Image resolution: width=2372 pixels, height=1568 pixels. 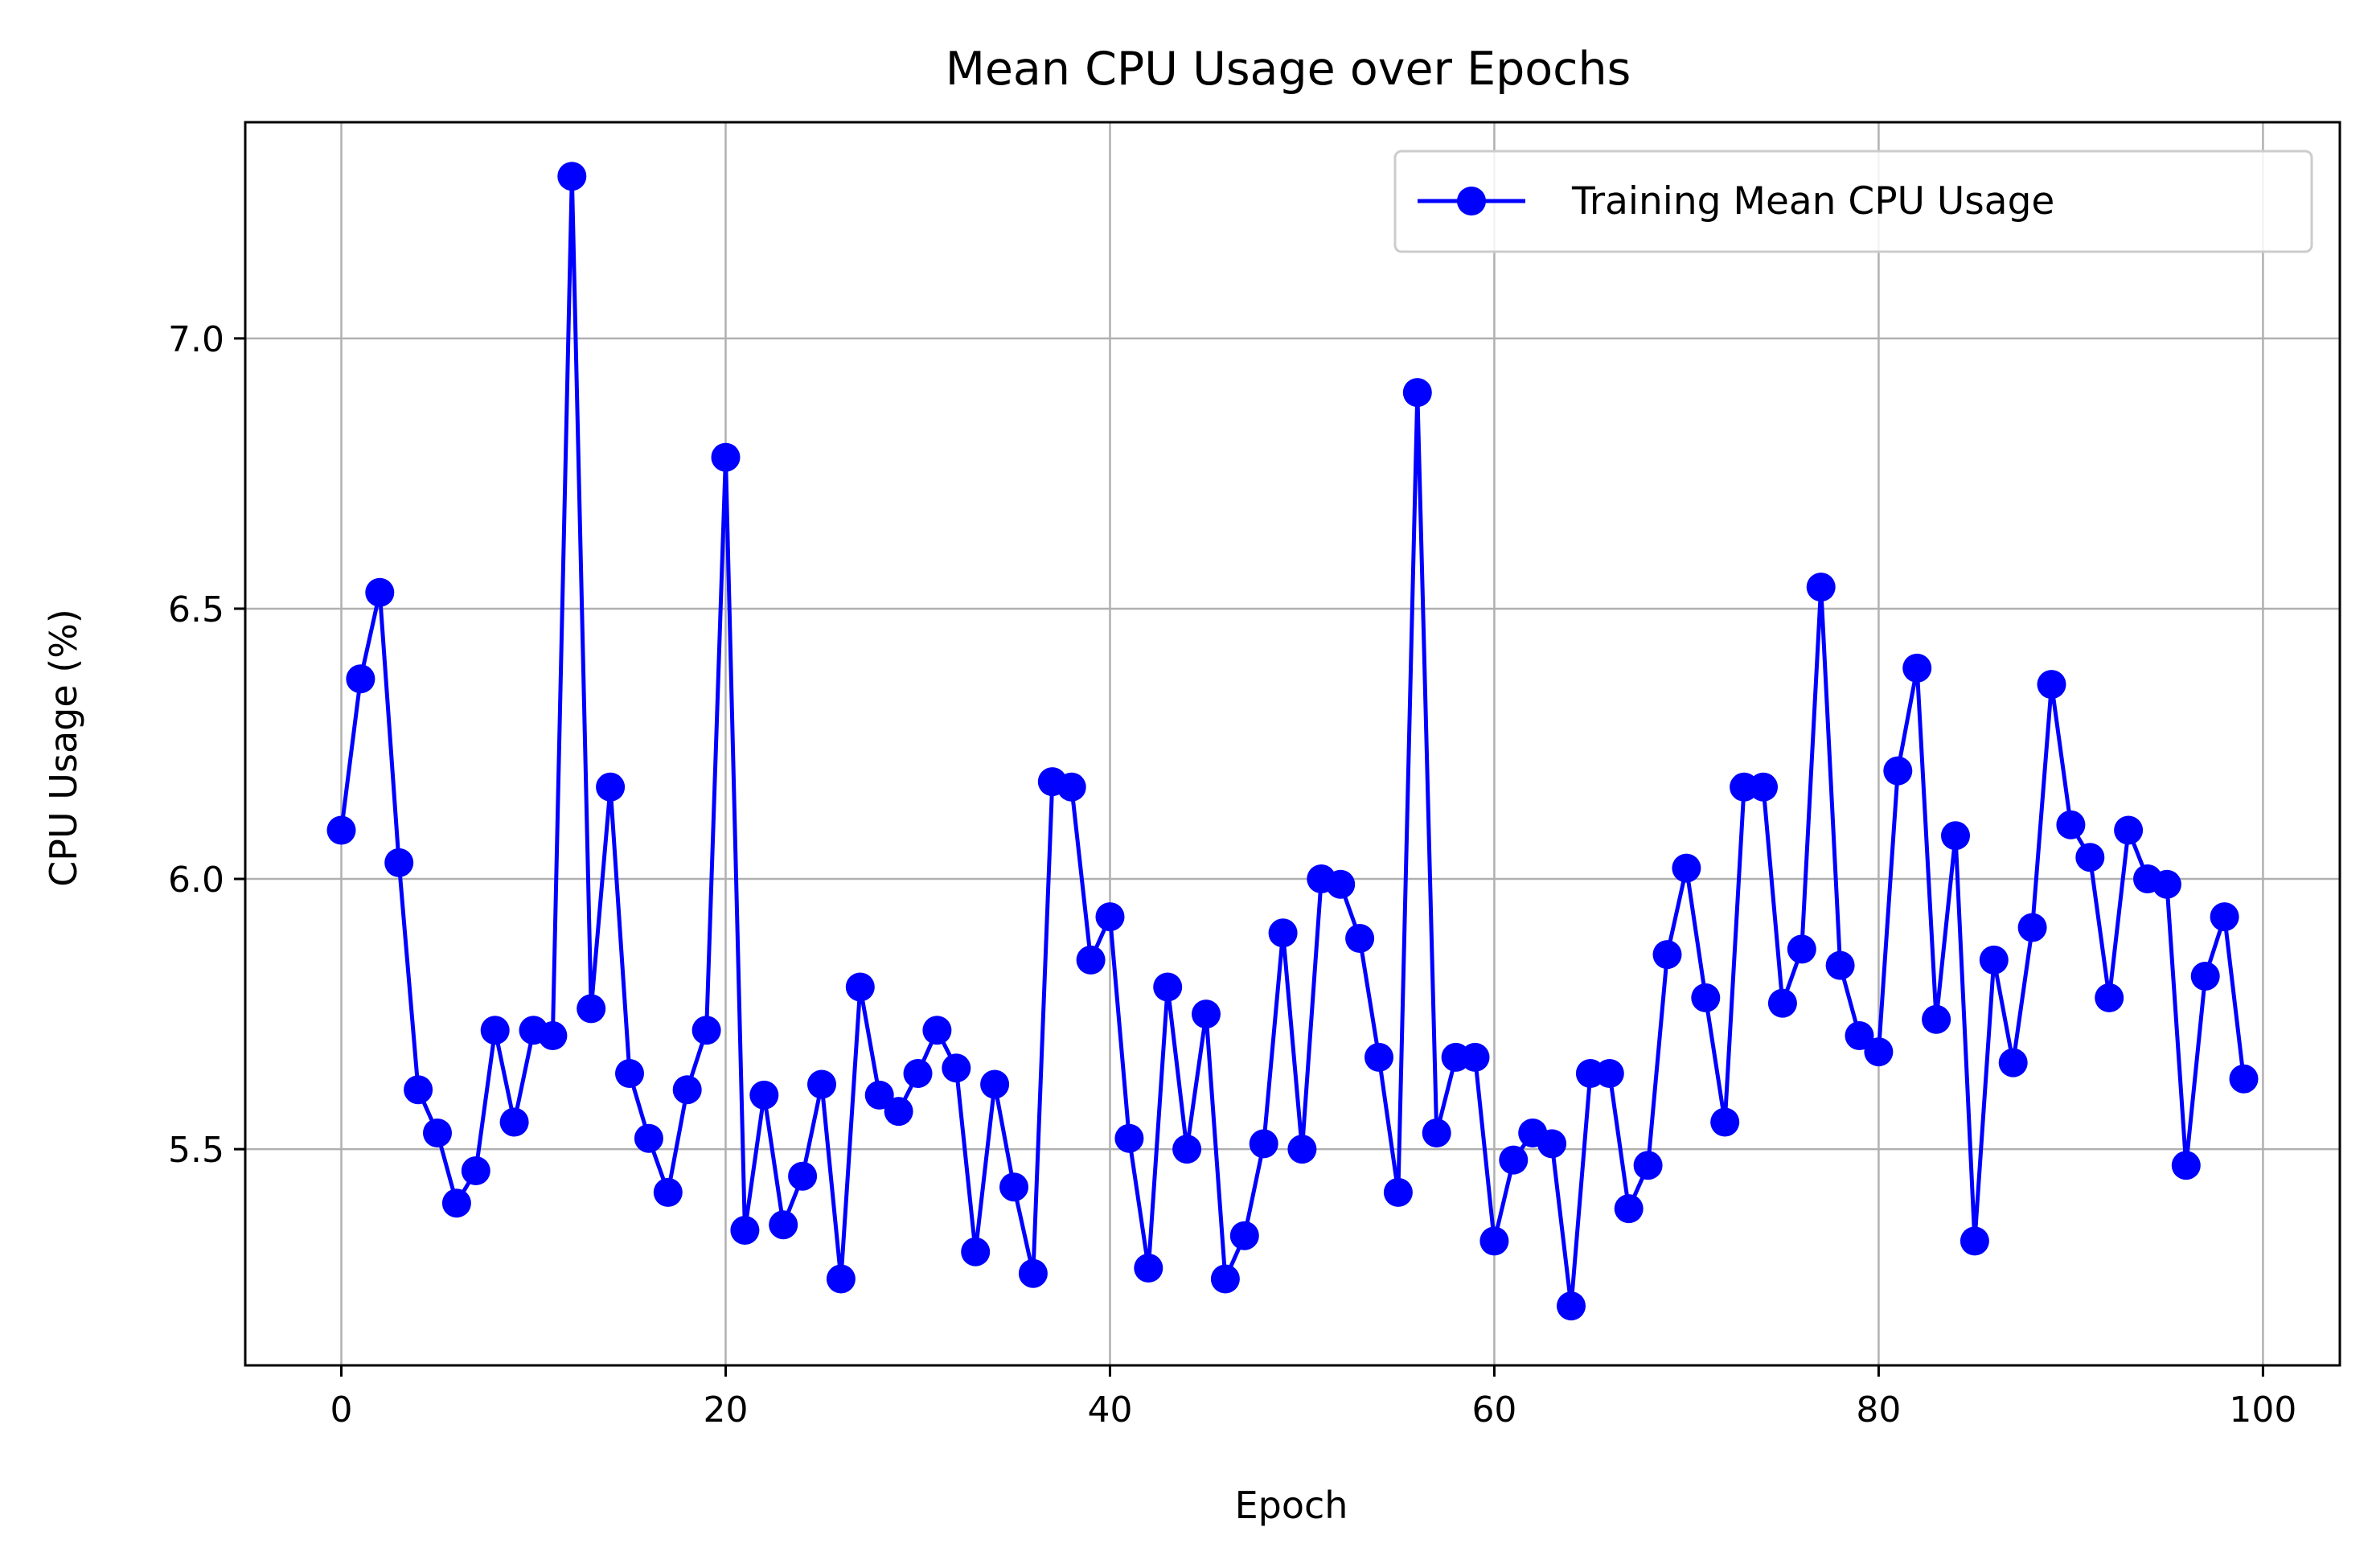 I want to click on y-axis: 5.5 6.0 6.5 7.0, so click(x=207, y=745).